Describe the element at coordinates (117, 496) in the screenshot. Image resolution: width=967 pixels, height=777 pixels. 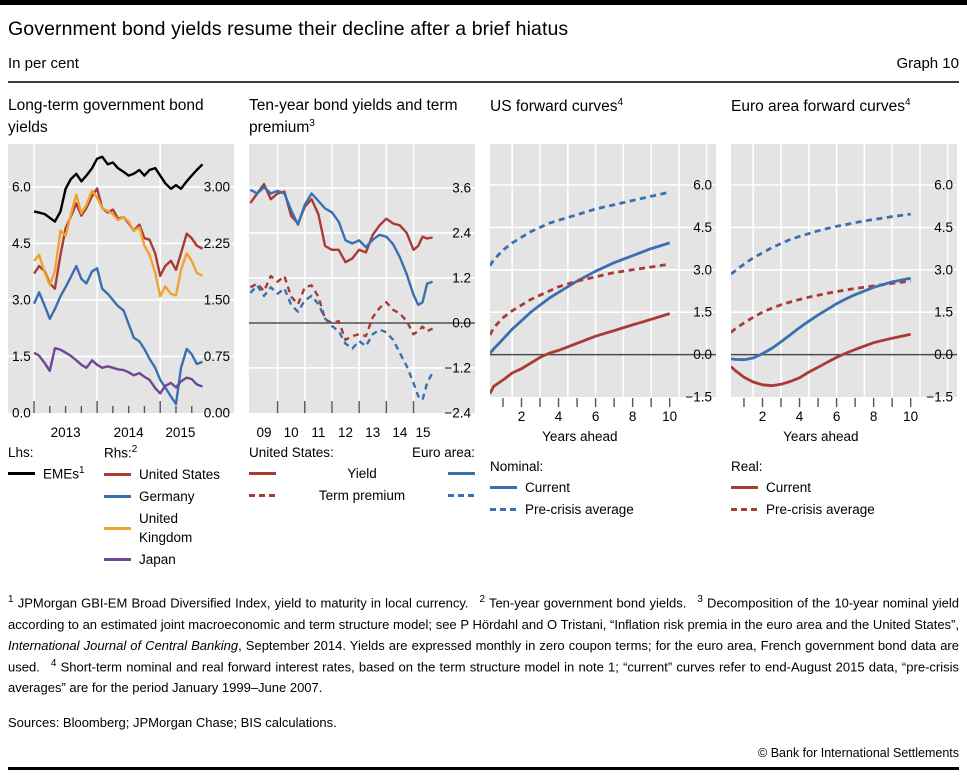
I see `germany-line-swatch` at that location.